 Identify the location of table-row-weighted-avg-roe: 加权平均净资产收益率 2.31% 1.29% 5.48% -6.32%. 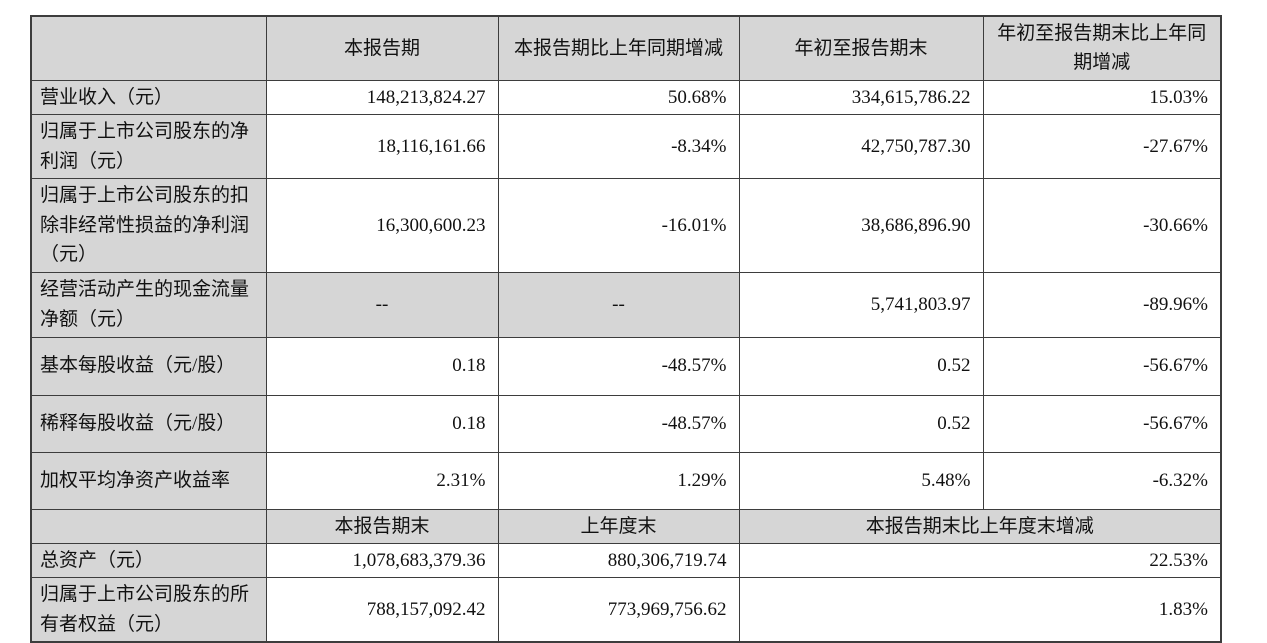
(626, 480).